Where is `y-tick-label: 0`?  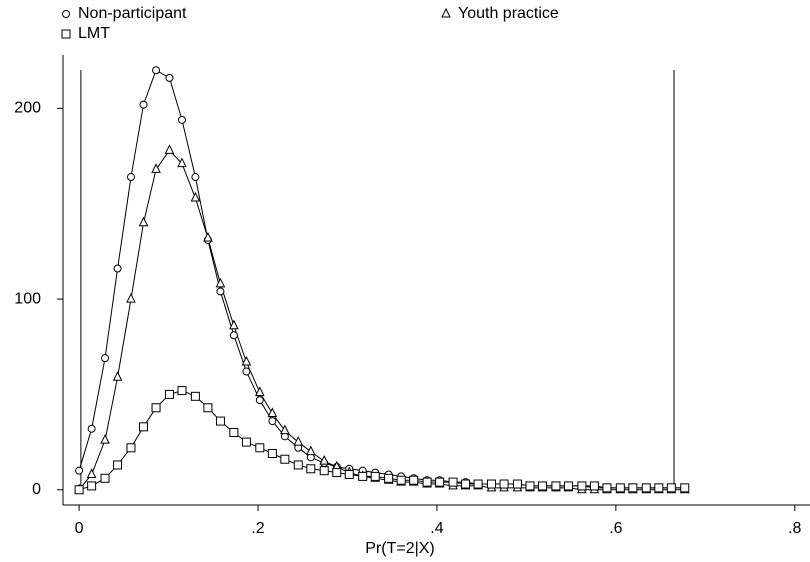 y-tick-label: 0 is located at coordinates (36, 489).